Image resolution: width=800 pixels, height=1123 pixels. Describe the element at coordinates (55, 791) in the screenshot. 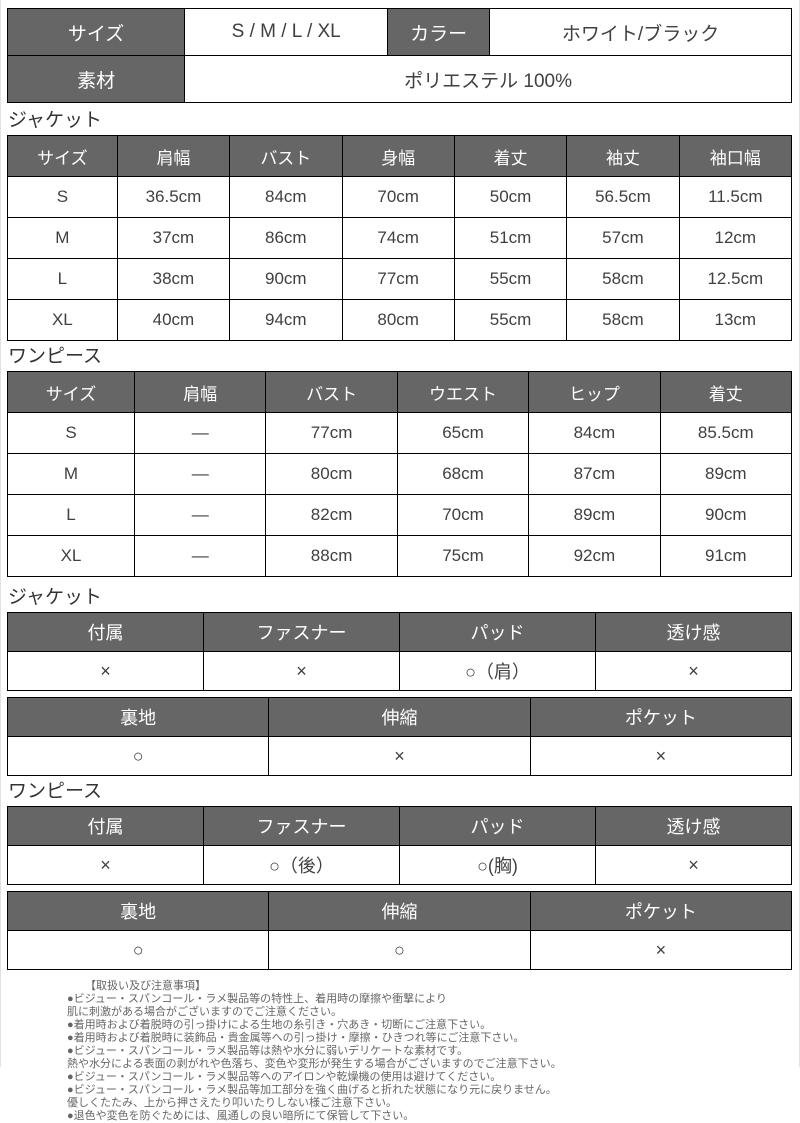

I see `section-label-onepiece-attr: ワンピース` at that location.